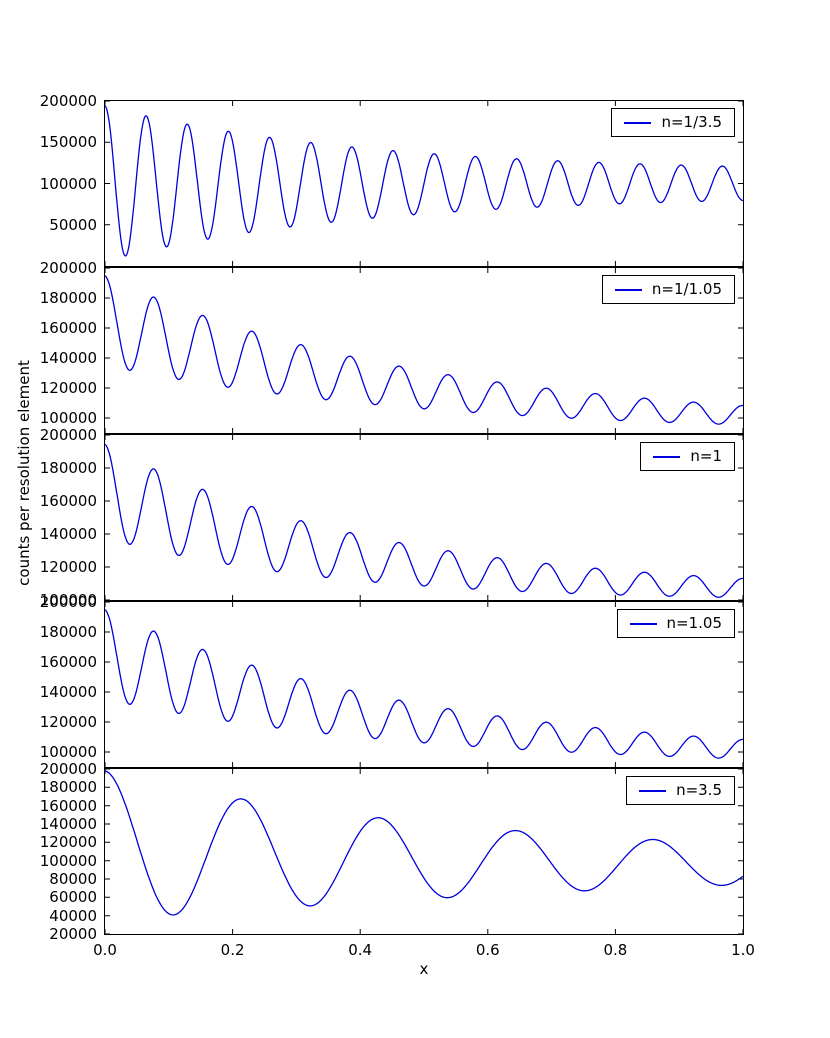 The image size is (830, 1038). I want to click on y-tick-label: 80000, so click(73, 879).